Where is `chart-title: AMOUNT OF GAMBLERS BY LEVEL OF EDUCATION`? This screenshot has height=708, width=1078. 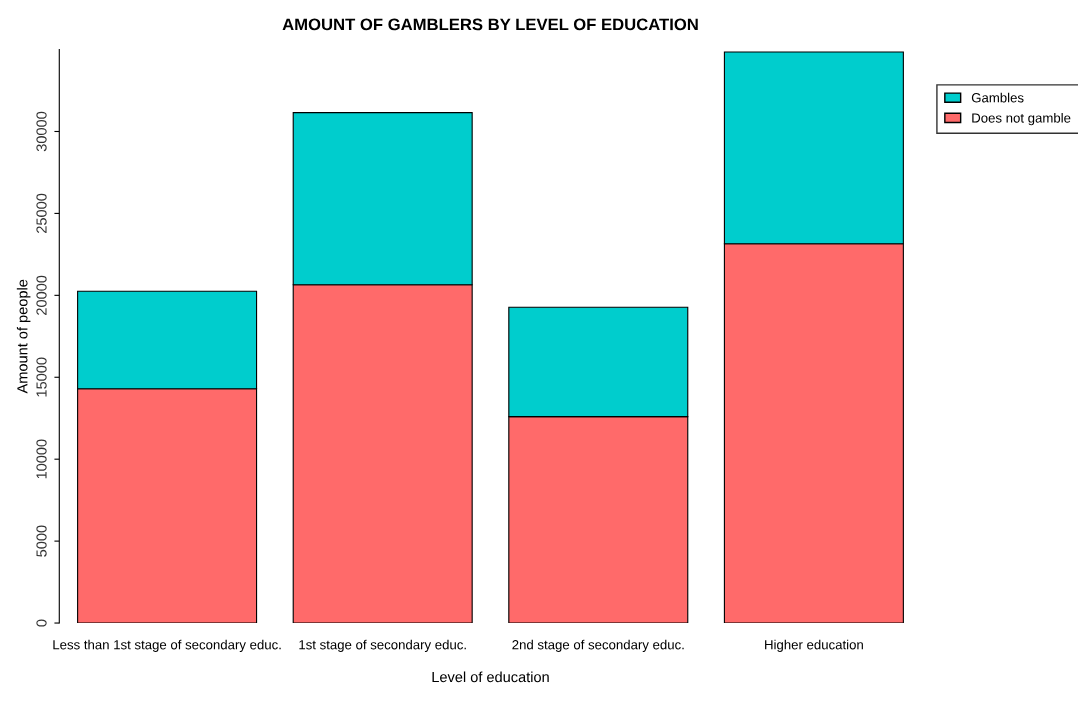 chart-title: AMOUNT OF GAMBLERS BY LEVEL OF EDUCATION is located at coordinates (490, 24).